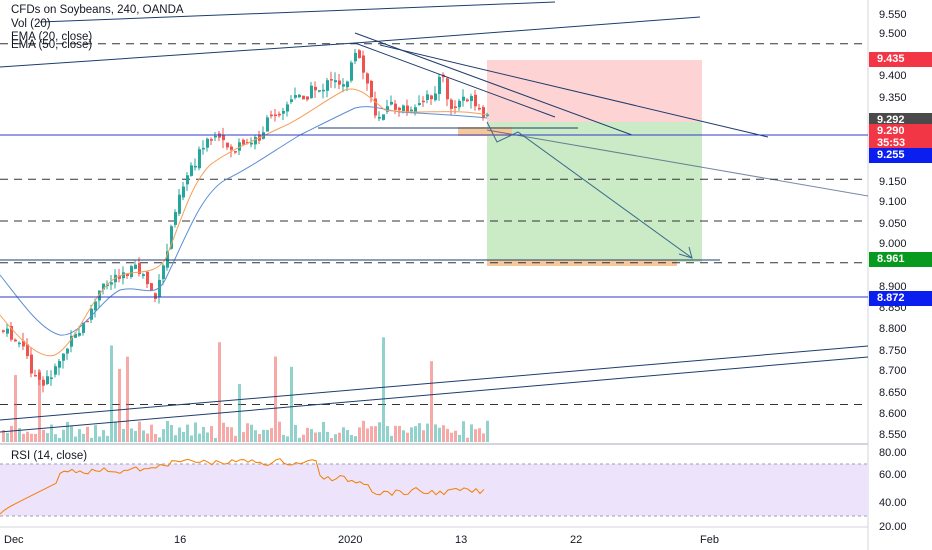 Image resolution: width=932 pixels, height=550 pixels. Describe the element at coordinates (31, 24) in the screenshot. I see `volume-legend: Vol (20)` at that location.